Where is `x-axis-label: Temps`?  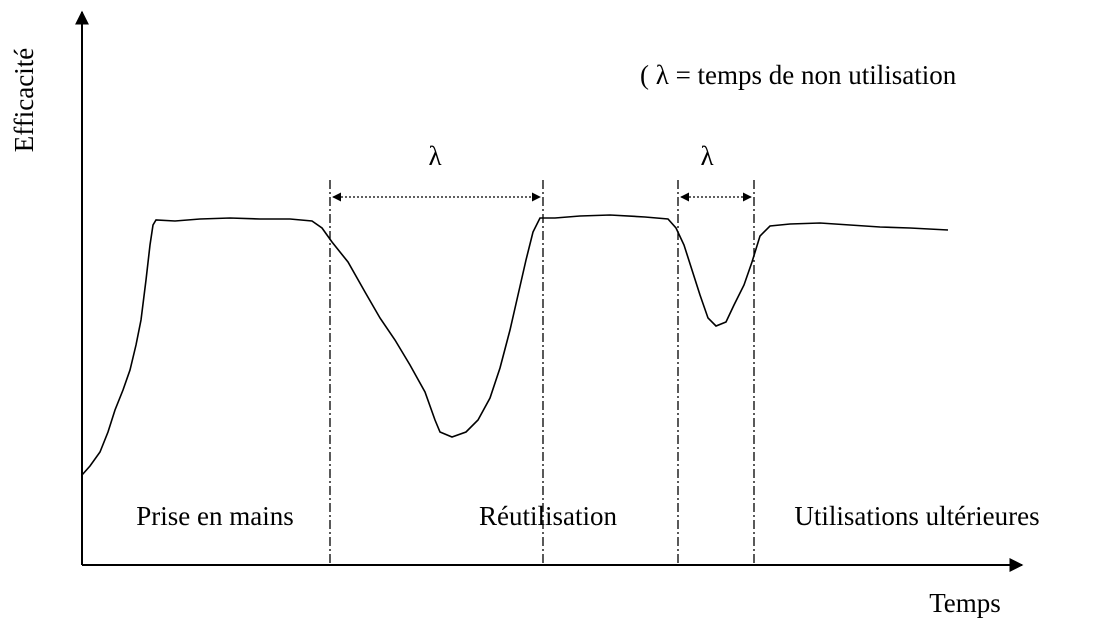 x-axis-label: Temps is located at coordinates (965, 603).